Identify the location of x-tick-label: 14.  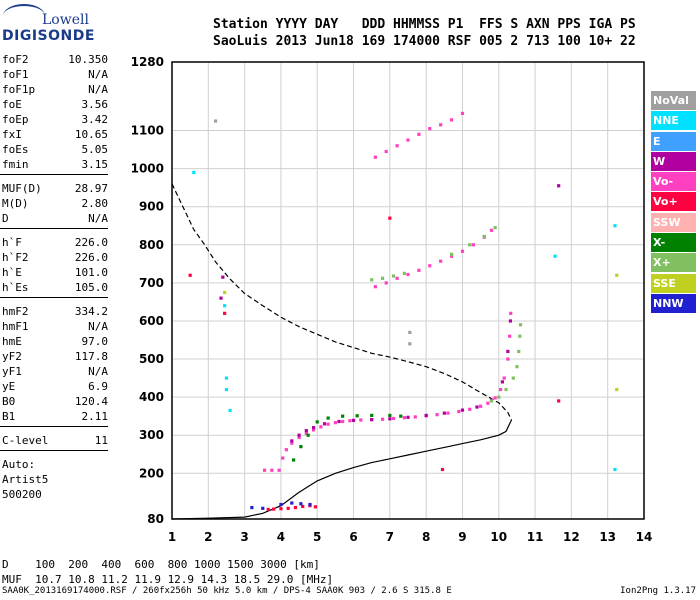
(644, 537).